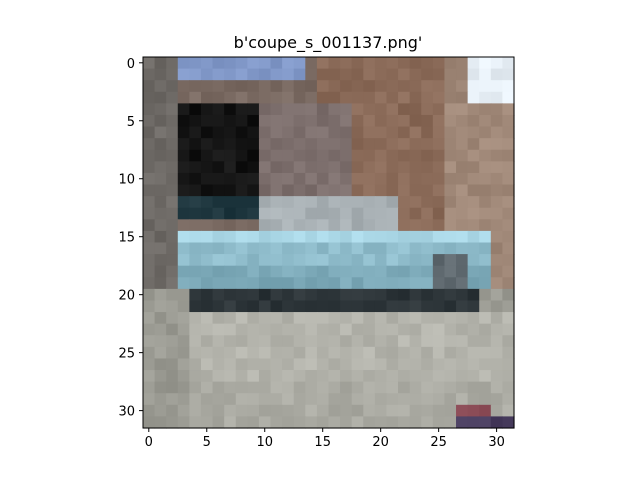  Describe the element at coordinates (264, 442) in the screenshot. I see `x-tick-label: 10` at that location.